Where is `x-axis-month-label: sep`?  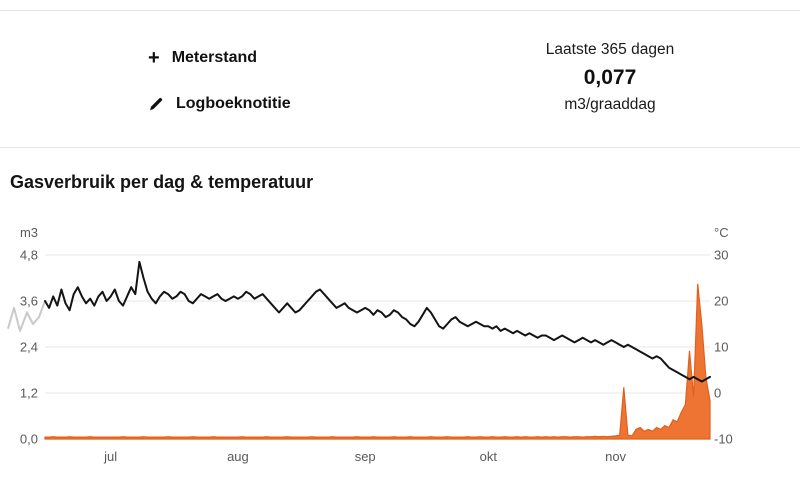 x-axis-month-label: sep is located at coordinates (365, 456).